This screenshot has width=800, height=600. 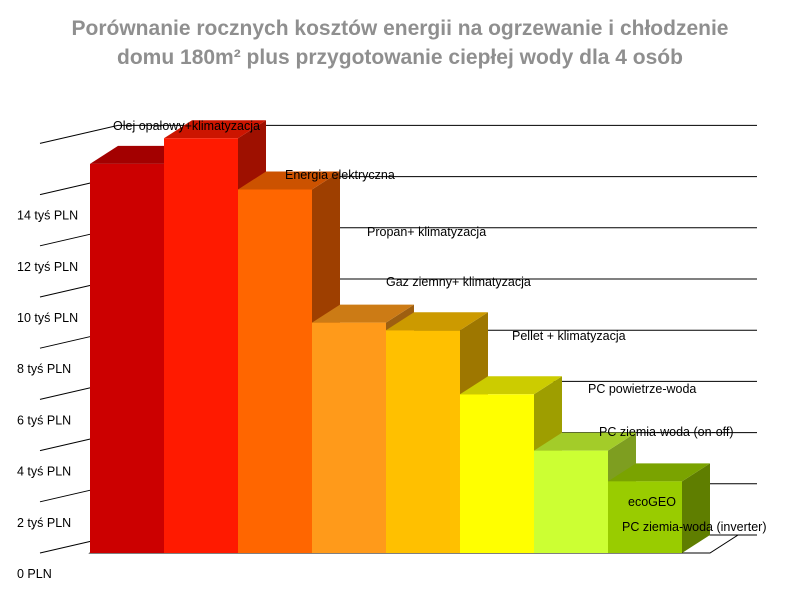 I want to click on y-tick-label: 12 tyś PLN, so click(x=47, y=267).